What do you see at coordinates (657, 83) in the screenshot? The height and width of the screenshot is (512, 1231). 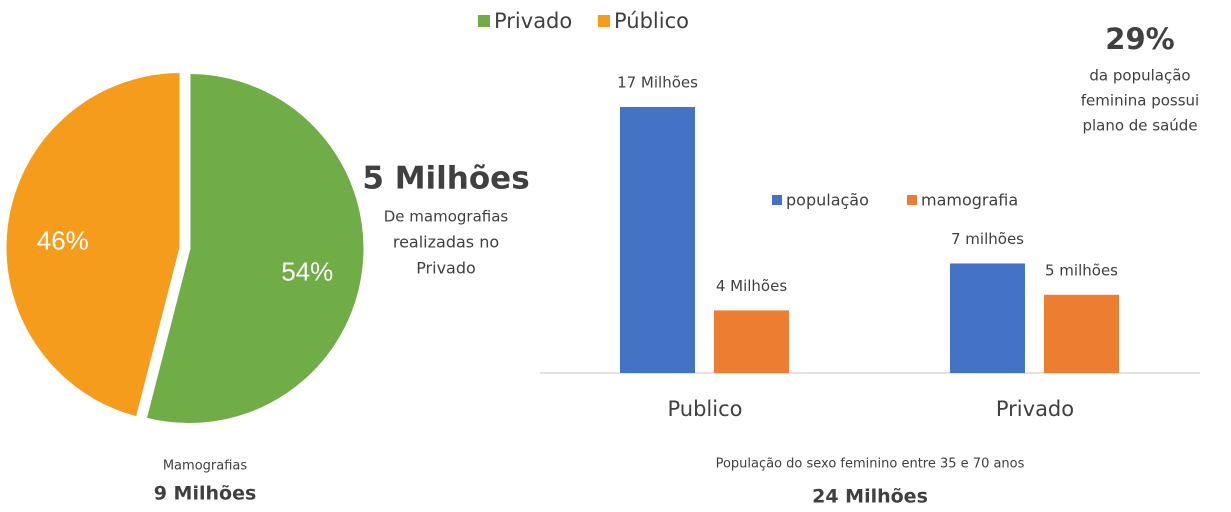 I see `data-label: 17 Milhões` at bounding box center [657, 83].